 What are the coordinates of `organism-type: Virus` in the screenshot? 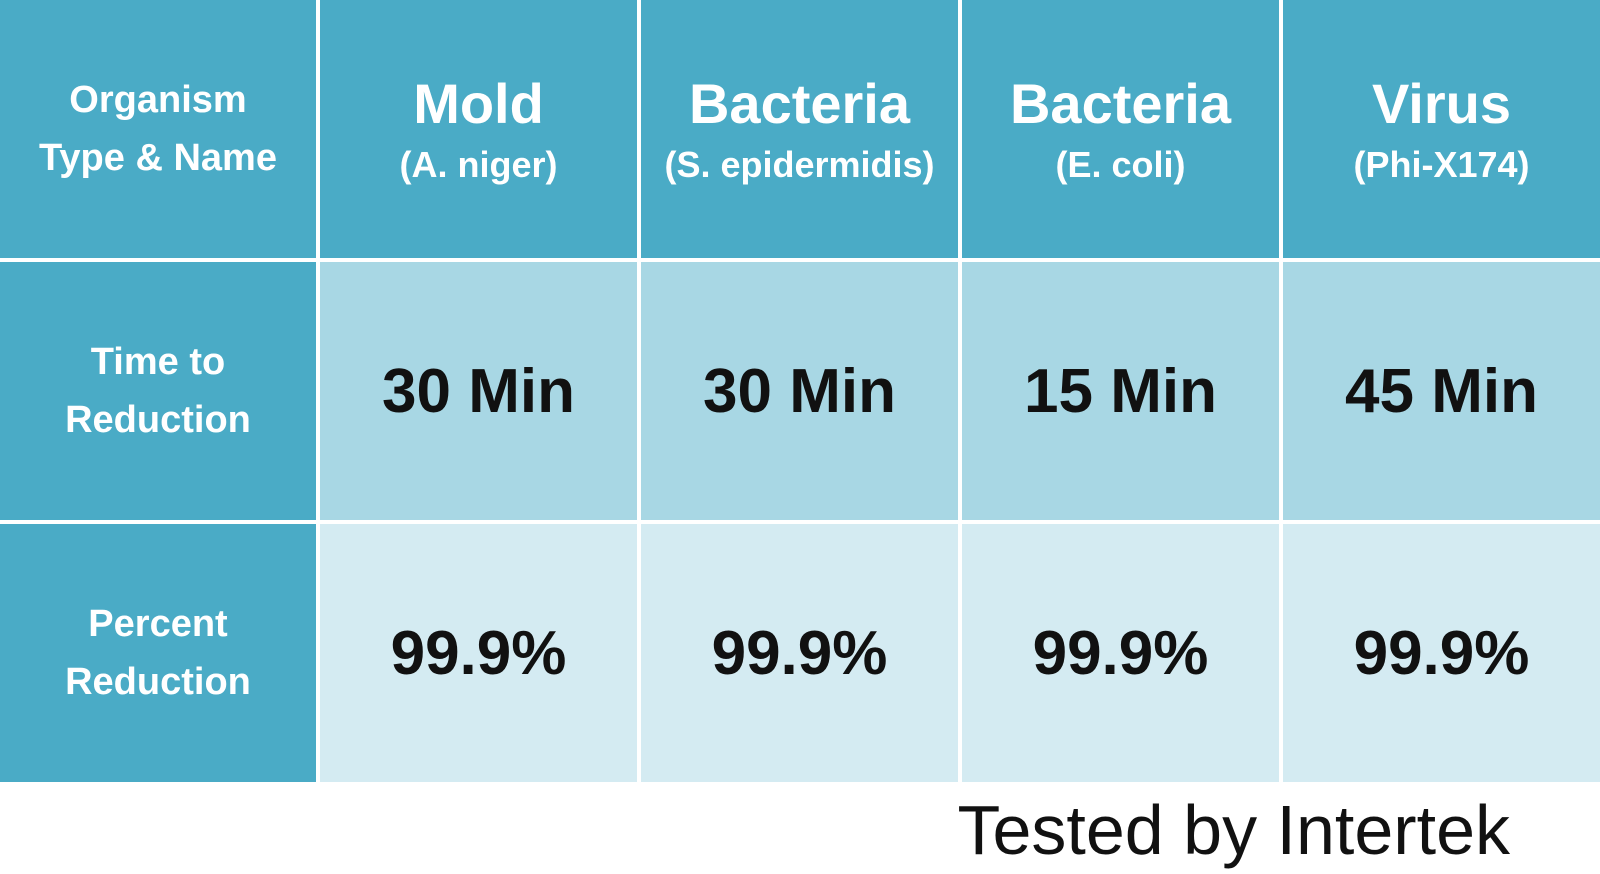 It's located at (1441, 103).